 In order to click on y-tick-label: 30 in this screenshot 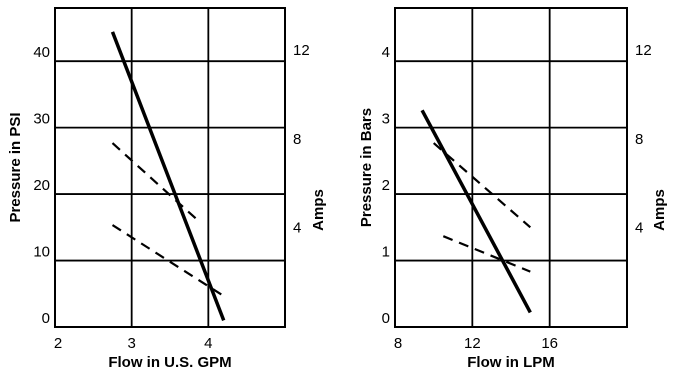, I will do `click(41, 119)`.